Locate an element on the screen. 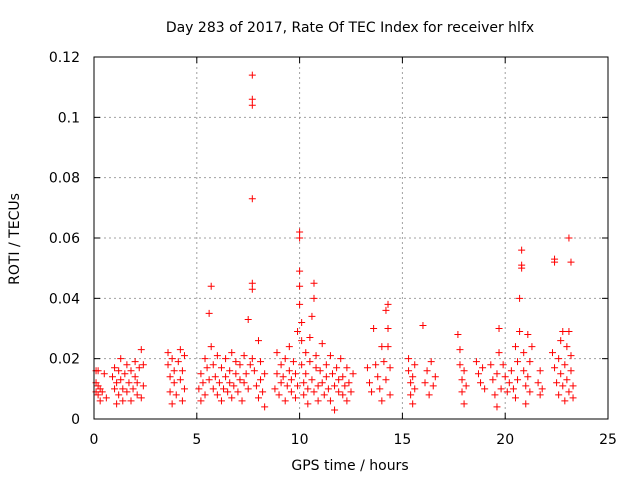  y-tick-label: 0.04 is located at coordinates (64, 299).